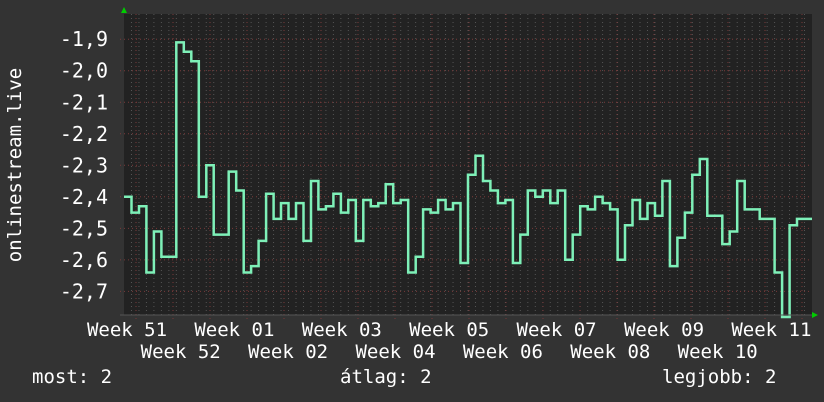 This screenshot has height=402, width=824. Describe the element at coordinates (557, 330) in the screenshot. I see `x-tick-label: Week 07` at that location.